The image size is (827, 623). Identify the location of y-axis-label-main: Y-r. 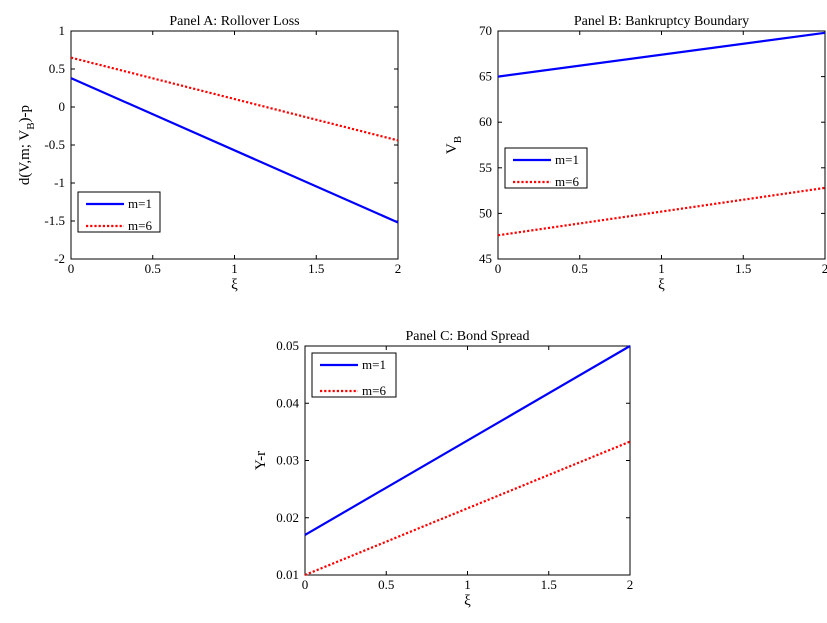
(261, 460).